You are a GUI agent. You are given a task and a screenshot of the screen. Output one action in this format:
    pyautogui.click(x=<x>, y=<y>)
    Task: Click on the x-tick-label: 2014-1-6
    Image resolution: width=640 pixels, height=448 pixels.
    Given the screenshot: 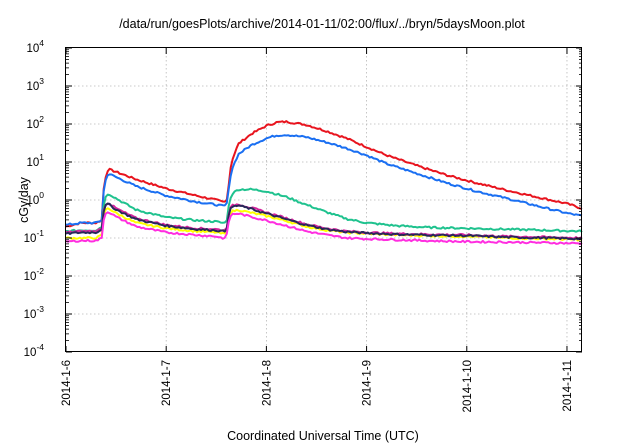 What is the action you would take?
    pyautogui.click(x=67, y=383)
    